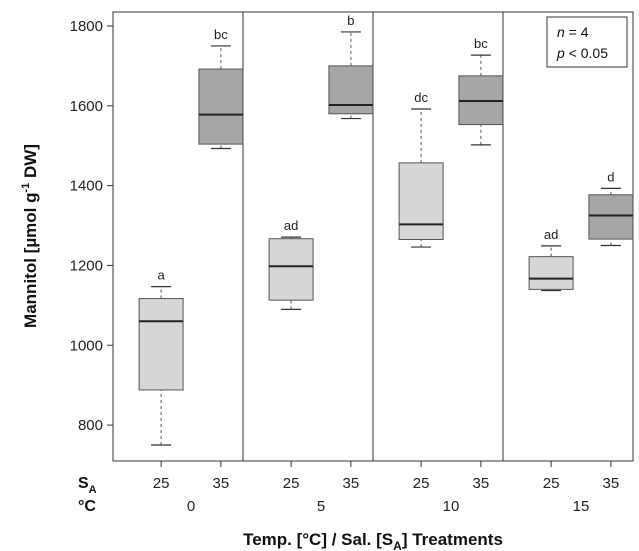 The height and width of the screenshot is (551, 639). What do you see at coordinates (481, 91) in the screenshot?
I see `box-10-35: bc` at bounding box center [481, 91].